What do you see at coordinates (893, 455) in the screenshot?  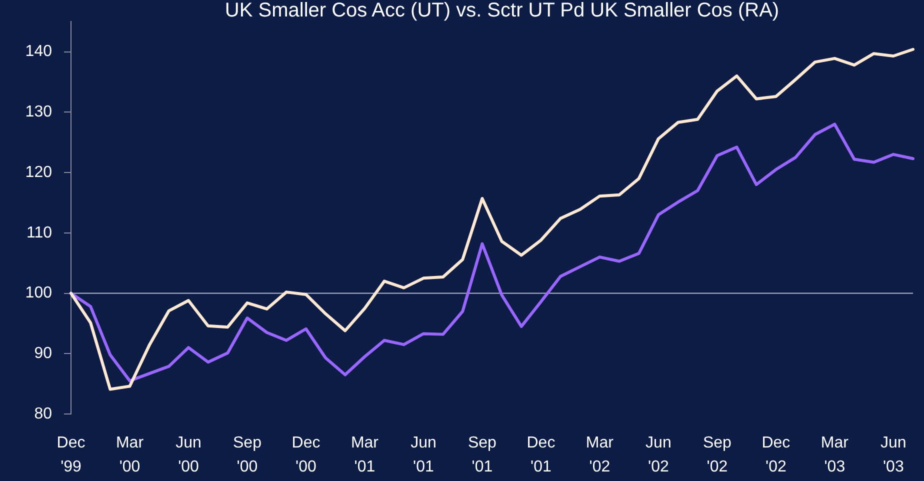 I see `x-tick-label: Jun '03` at bounding box center [893, 455].